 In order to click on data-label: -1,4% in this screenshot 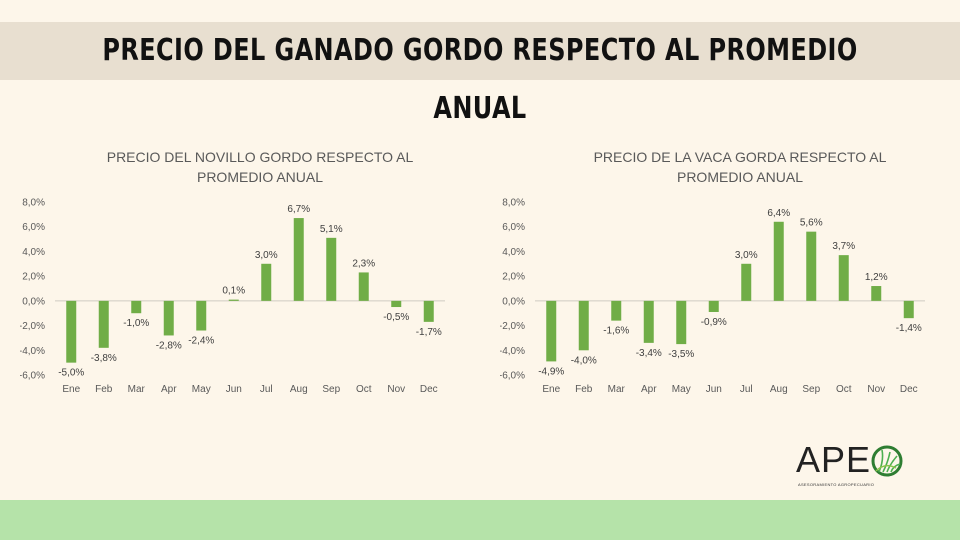, I will do `click(909, 328)`.